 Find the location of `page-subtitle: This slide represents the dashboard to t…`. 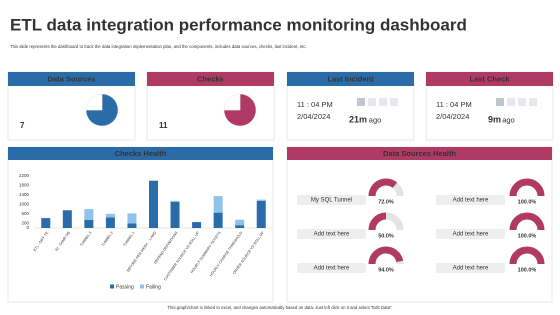

page-subtitle: This slide represents the dashboard to t… is located at coordinates (158, 46).